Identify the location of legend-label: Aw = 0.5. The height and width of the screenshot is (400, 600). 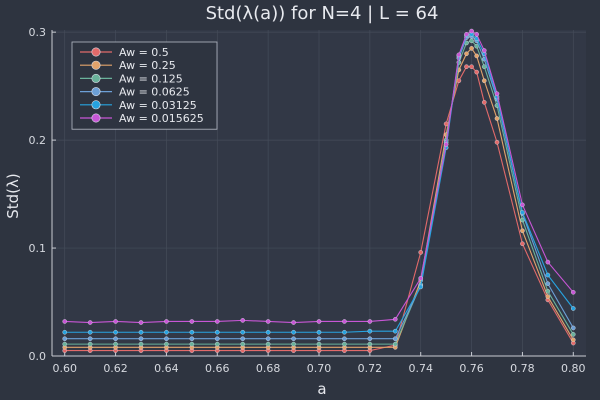
(144, 52).